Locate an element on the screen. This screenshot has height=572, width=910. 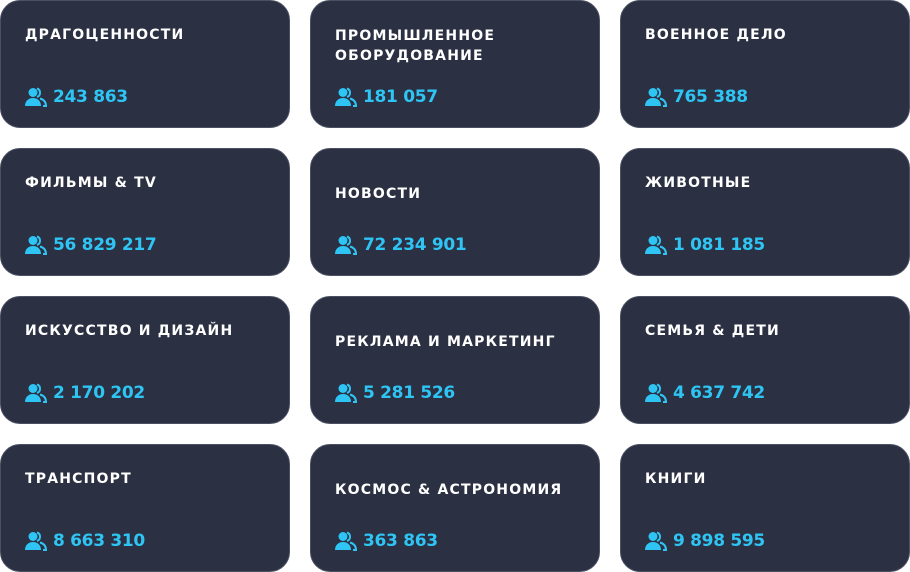
count-value: 8 663 310 is located at coordinates (99, 541).